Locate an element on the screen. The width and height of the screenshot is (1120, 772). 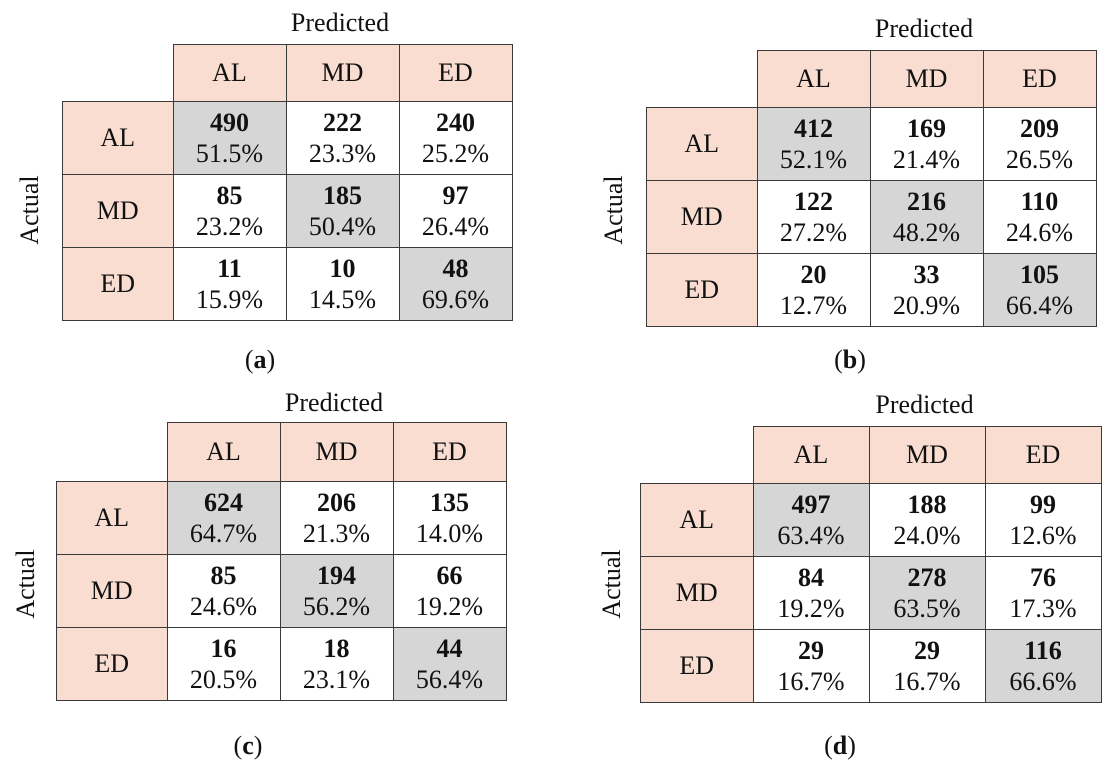
matrix-row: AL 497 63.4% 188 24.0% 99 12.6% is located at coordinates (871, 520).